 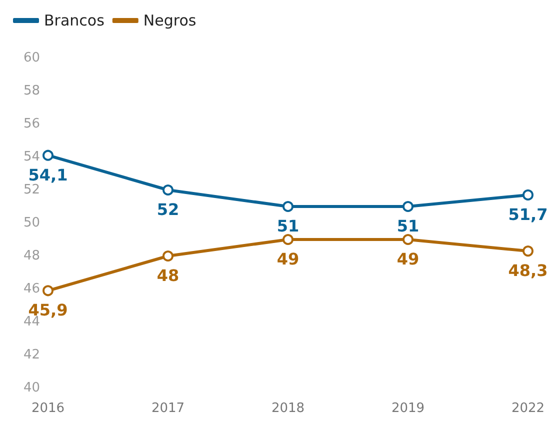 What do you see at coordinates (31, 223) in the screenshot?
I see `y-tick-label: 50` at bounding box center [31, 223].